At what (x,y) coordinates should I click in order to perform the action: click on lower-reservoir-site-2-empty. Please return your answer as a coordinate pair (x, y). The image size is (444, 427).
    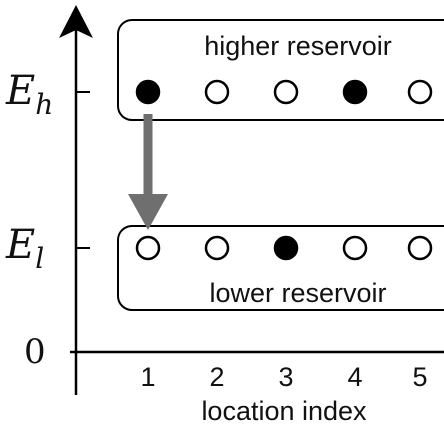
    Looking at the image, I should click on (217, 248).